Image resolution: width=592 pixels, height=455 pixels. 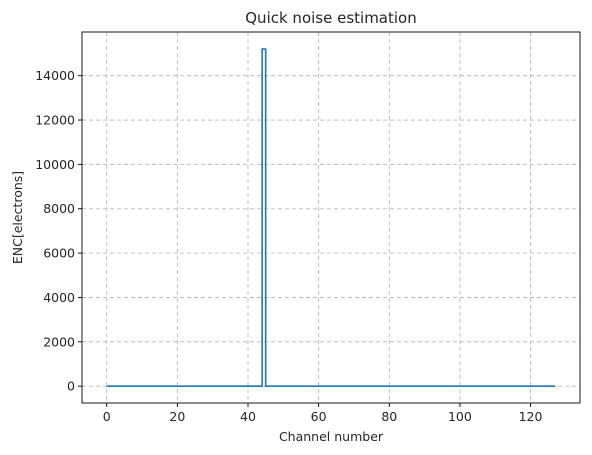 What do you see at coordinates (59, 253) in the screenshot?
I see `y-tick-label: 6000` at bounding box center [59, 253].